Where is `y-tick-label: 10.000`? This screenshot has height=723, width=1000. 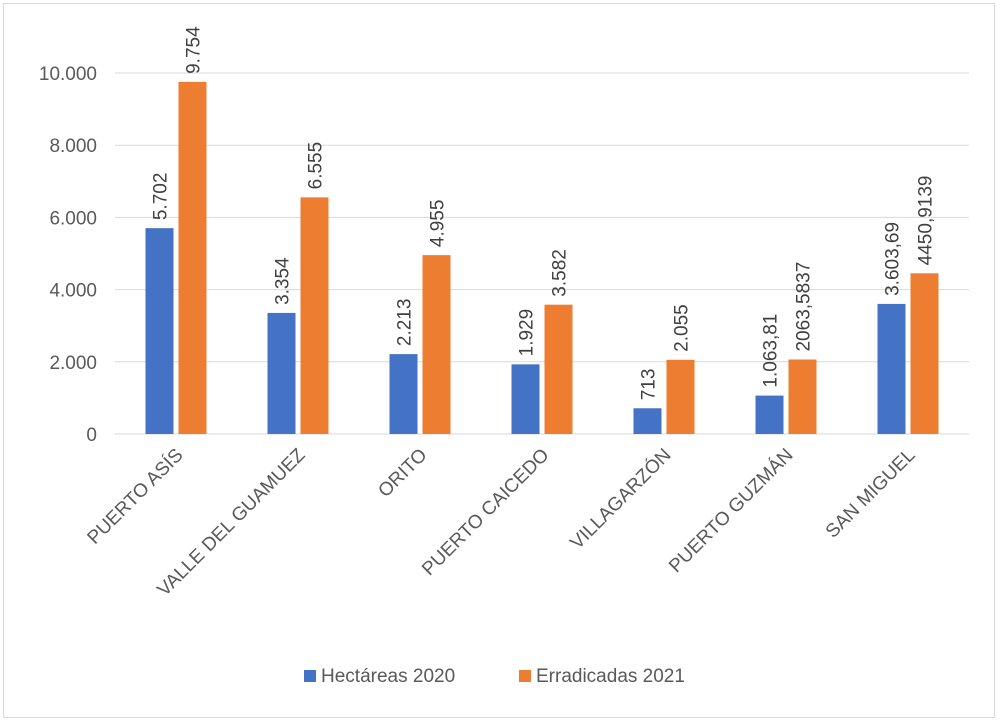
y-tick-label: 10.000 is located at coordinates (68, 74).